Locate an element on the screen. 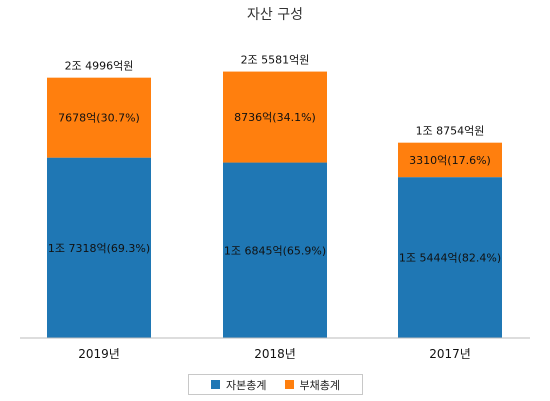 Image resolution: width=550 pixels, height=401 pixels. total-label-2019: 2조 4996억원 is located at coordinates (99, 66).